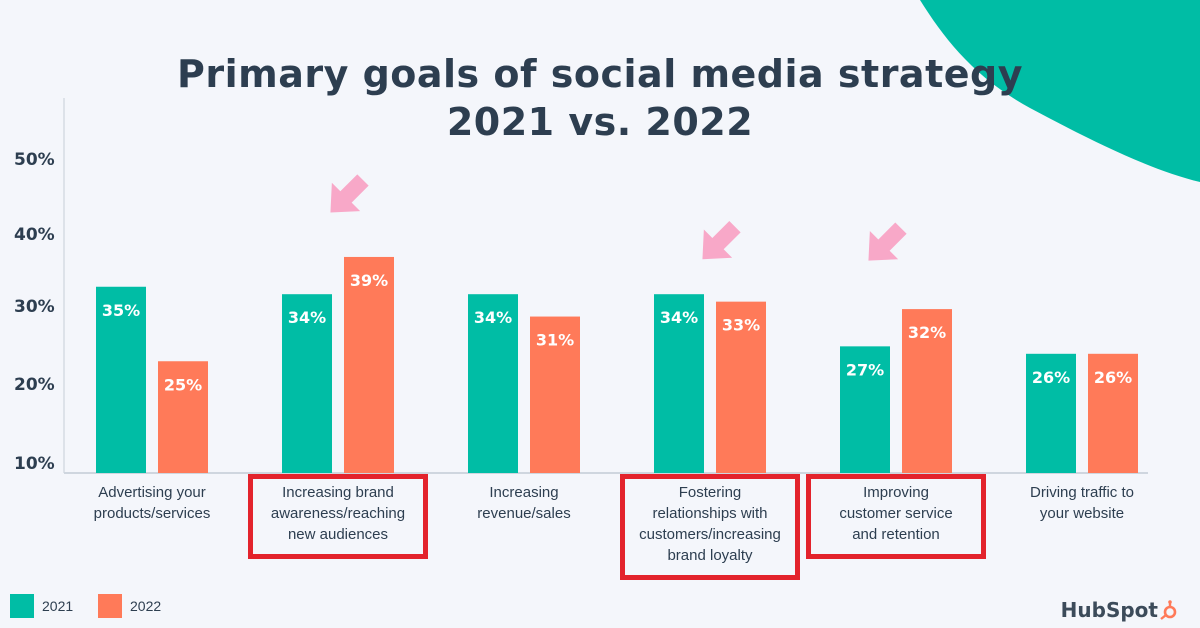  Describe the element at coordinates (34, 464) in the screenshot. I see `y-tick-label: 10%` at that location.